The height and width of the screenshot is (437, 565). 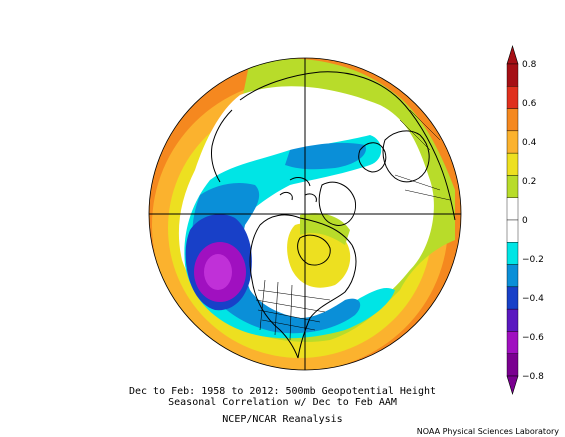 I want to click on north-america-outline, so click(x=303, y=286).